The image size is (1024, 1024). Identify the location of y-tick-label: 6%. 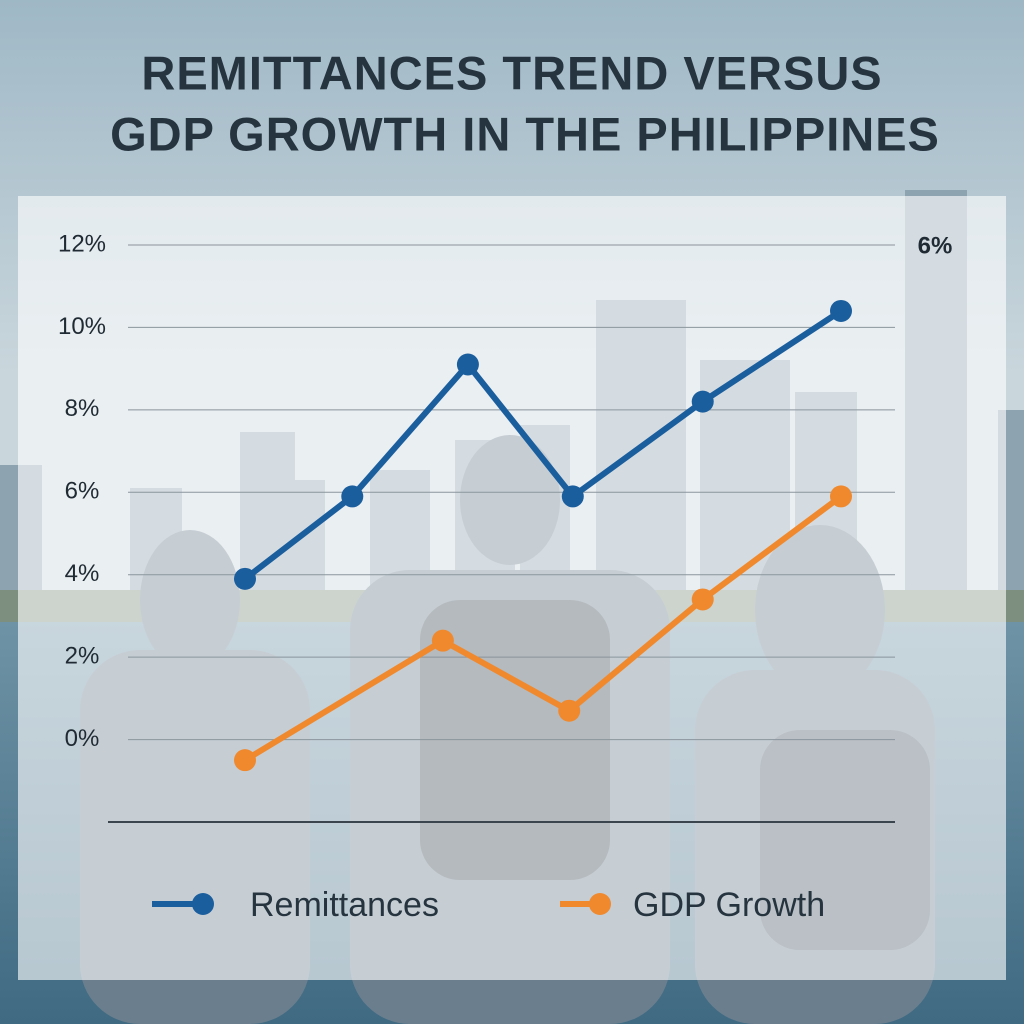
(82, 491).